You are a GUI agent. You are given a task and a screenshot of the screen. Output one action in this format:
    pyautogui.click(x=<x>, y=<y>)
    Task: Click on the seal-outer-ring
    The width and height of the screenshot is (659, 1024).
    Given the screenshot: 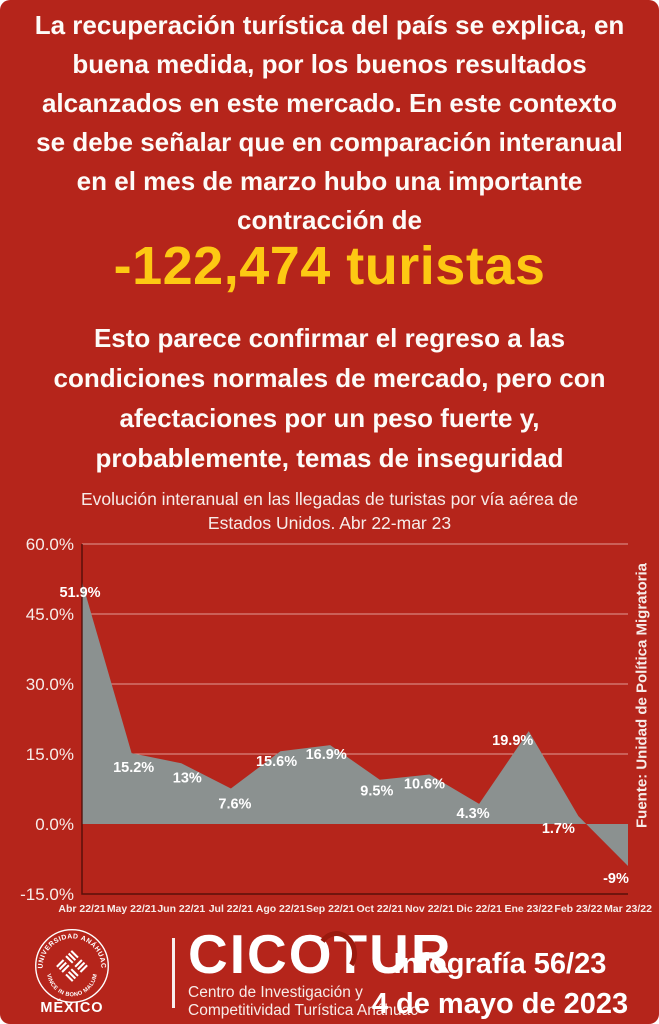 What is the action you would take?
    pyautogui.click(x=72, y=966)
    